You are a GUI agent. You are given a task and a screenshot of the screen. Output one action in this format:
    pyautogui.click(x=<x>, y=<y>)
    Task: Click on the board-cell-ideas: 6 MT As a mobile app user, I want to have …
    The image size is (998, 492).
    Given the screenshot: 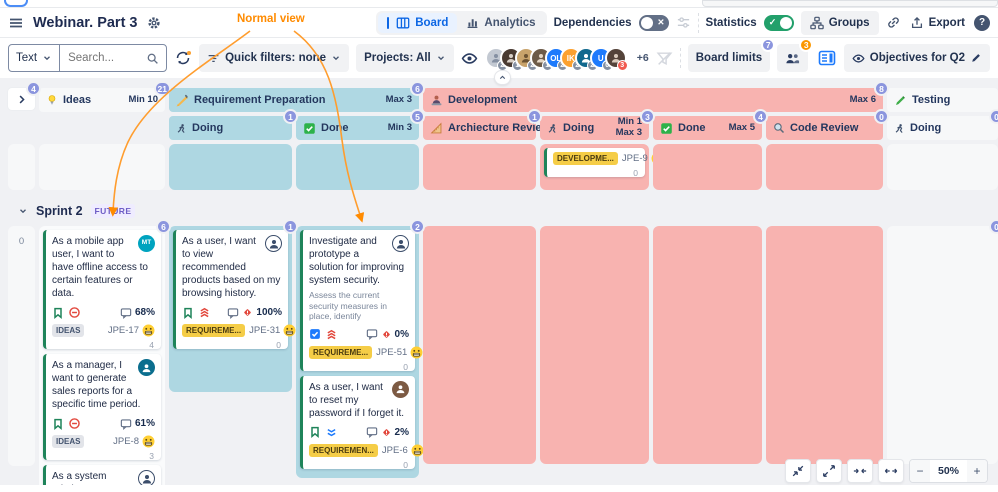 What is the action you would take?
    pyautogui.click(x=105, y=355)
    